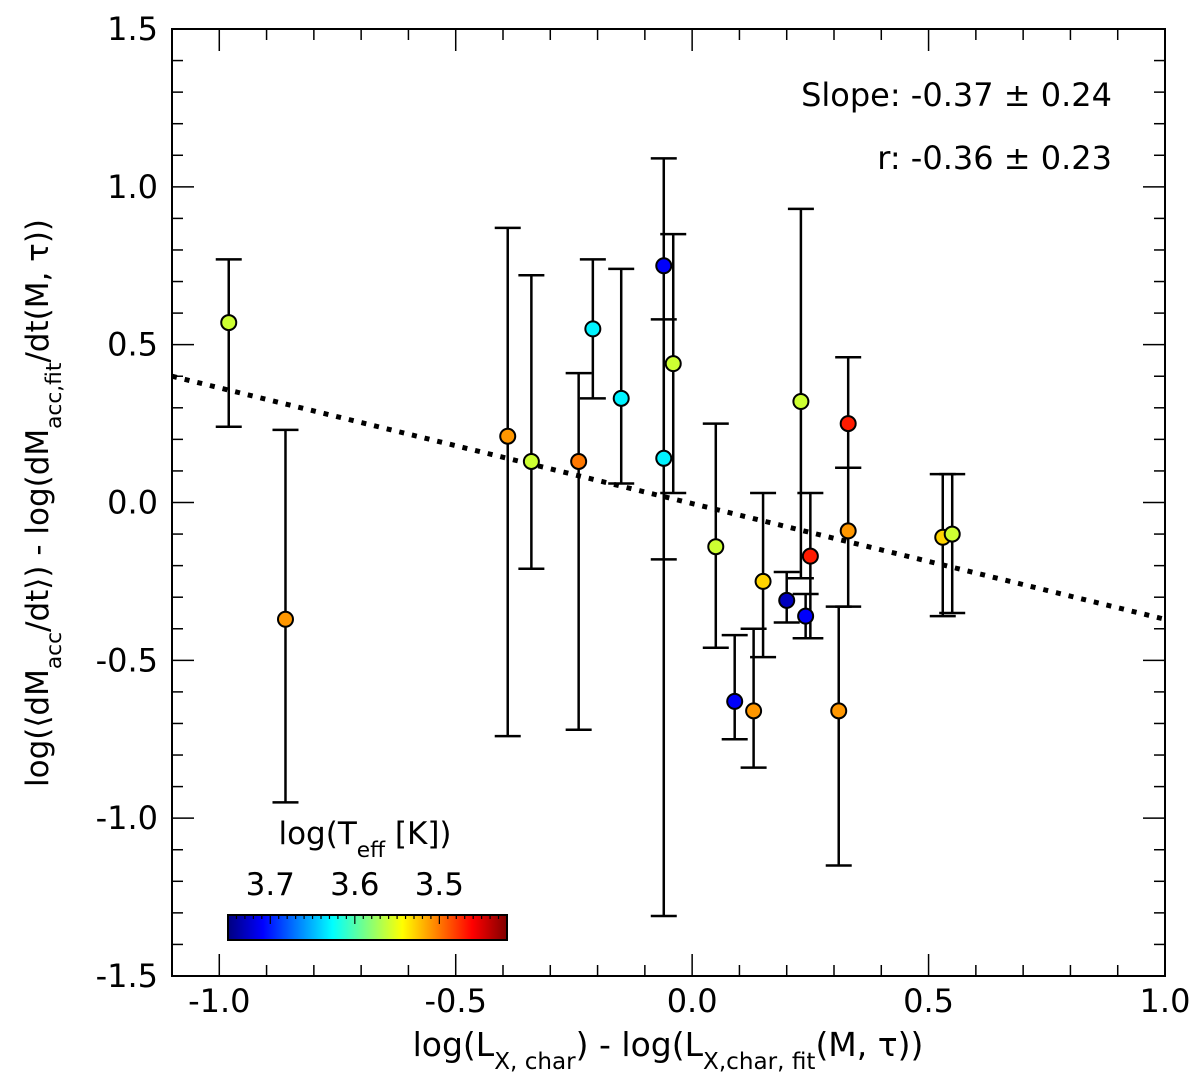  What do you see at coordinates (219, 1001) in the screenshot?
I see `x-tick-label: -1.0` at bounding box center [219, 1001].